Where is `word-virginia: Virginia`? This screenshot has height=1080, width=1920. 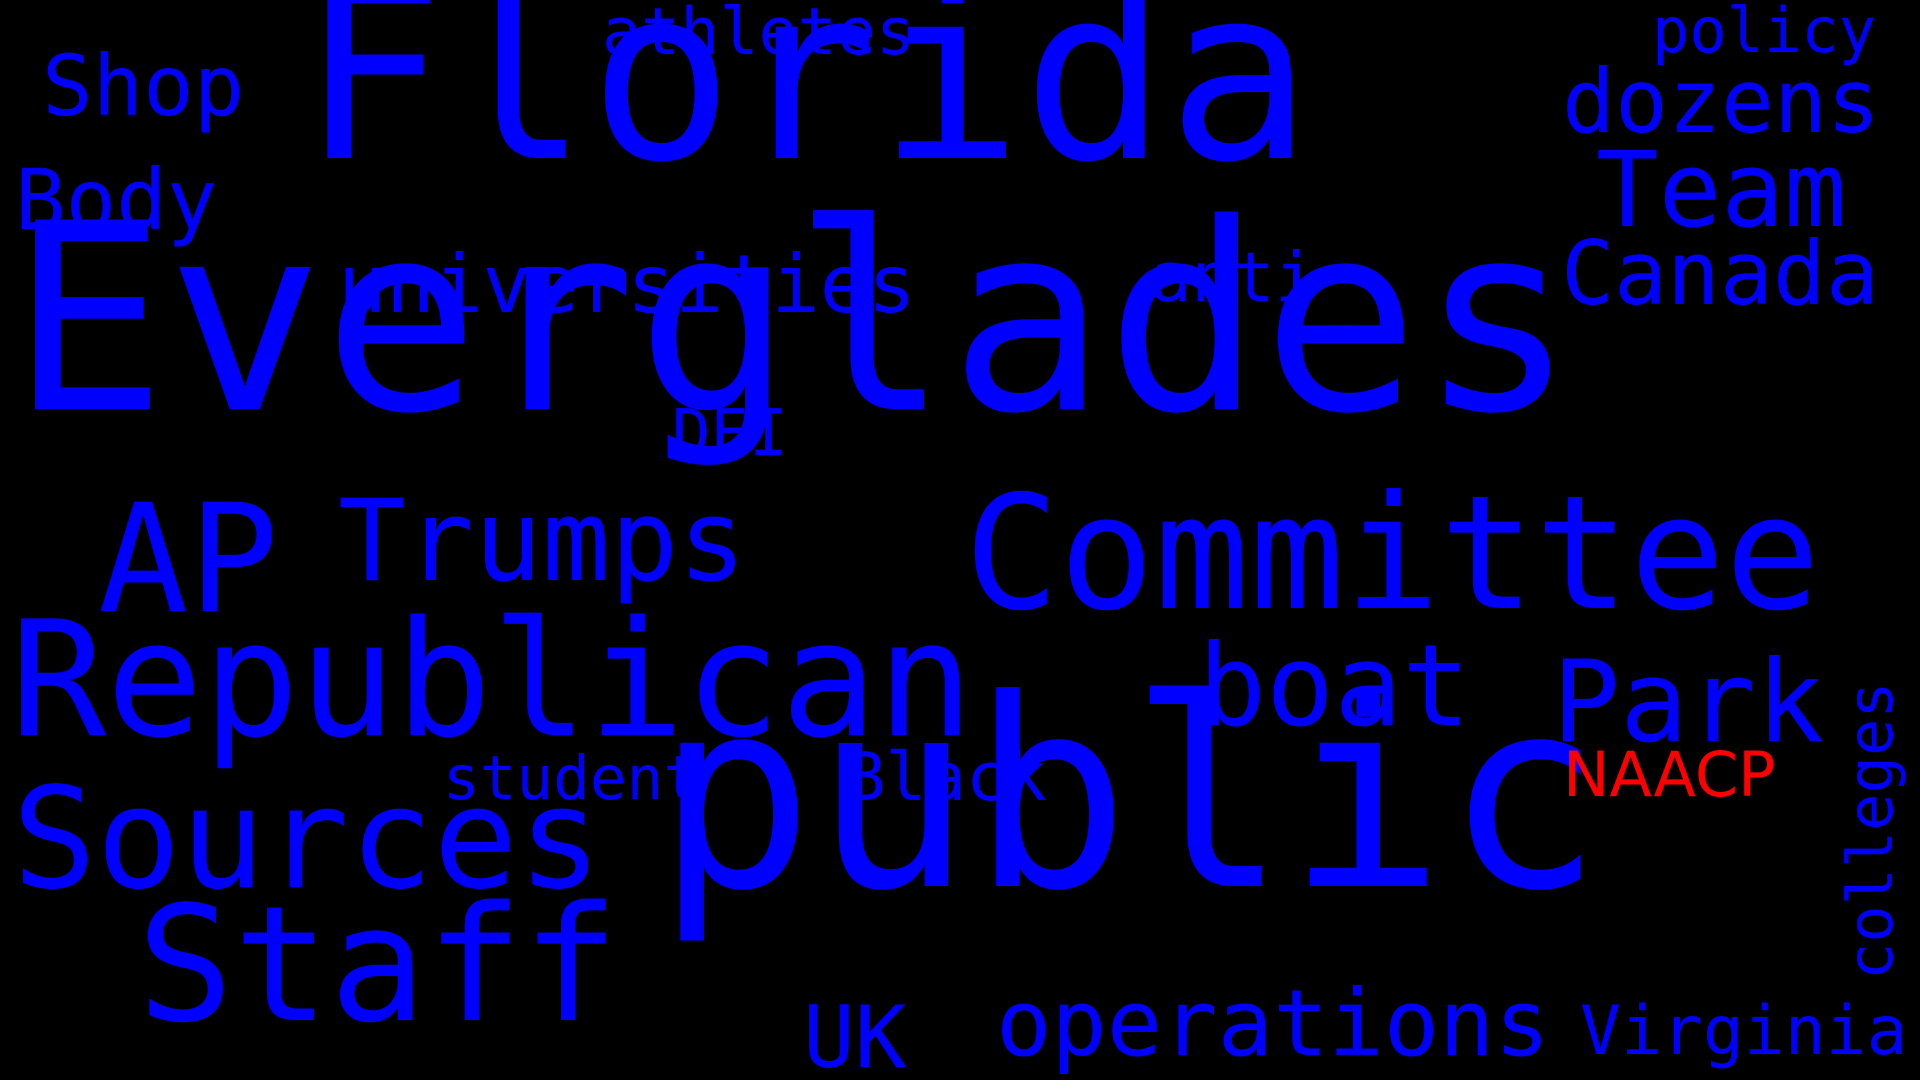 word-virginia: Virginia is located at coordinates (1744, 1031).